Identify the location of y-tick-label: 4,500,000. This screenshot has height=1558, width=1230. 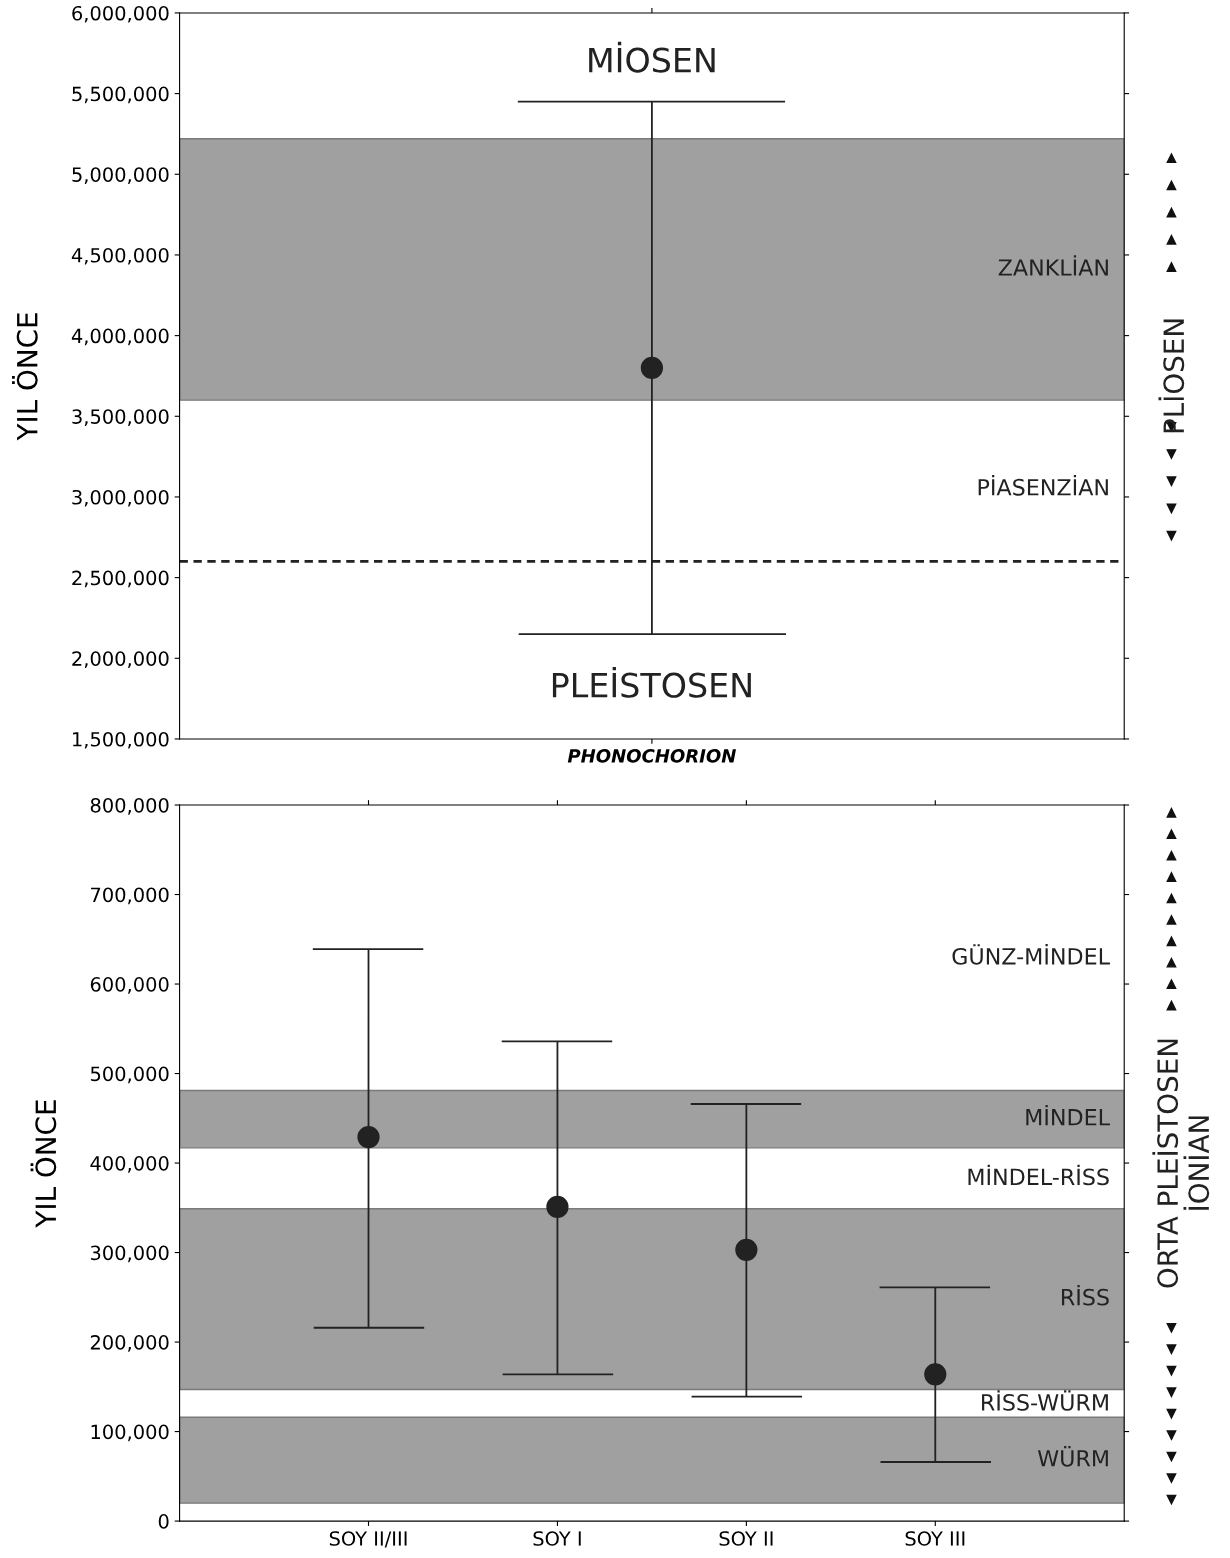
(120, 256).